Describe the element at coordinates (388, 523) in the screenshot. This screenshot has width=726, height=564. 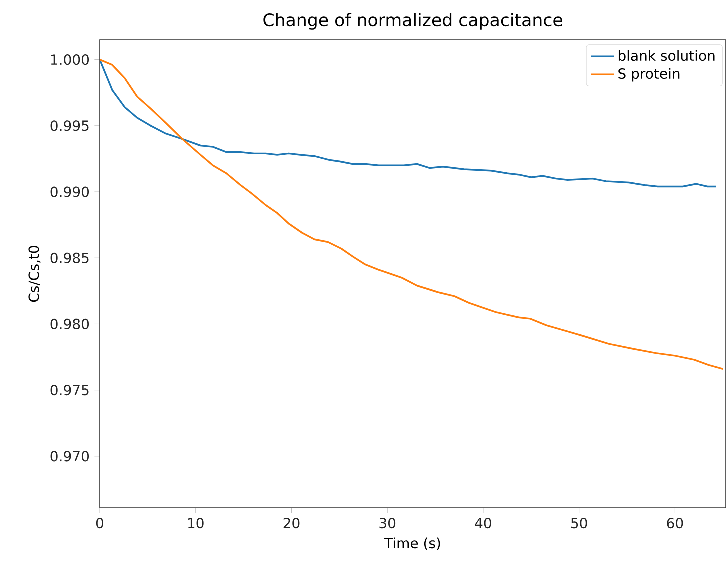
I see `x-tick-label: 30` at that location.